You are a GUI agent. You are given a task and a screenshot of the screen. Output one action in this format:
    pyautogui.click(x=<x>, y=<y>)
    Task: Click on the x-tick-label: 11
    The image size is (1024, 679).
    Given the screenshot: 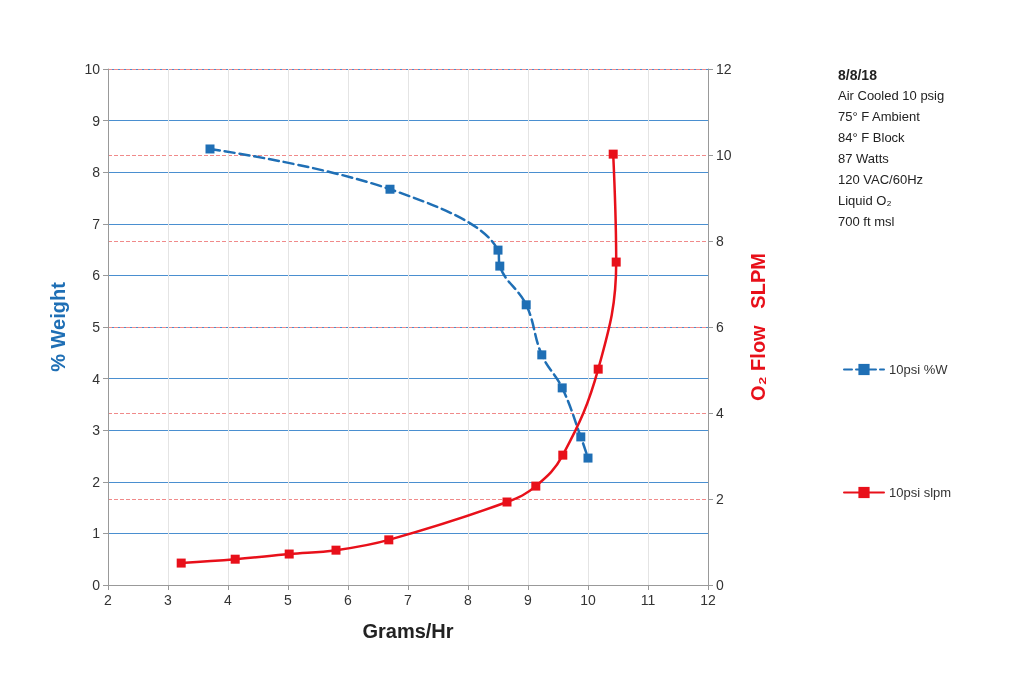 What is the action you would take?
    pyautogui.click(x=648, y=600)
    